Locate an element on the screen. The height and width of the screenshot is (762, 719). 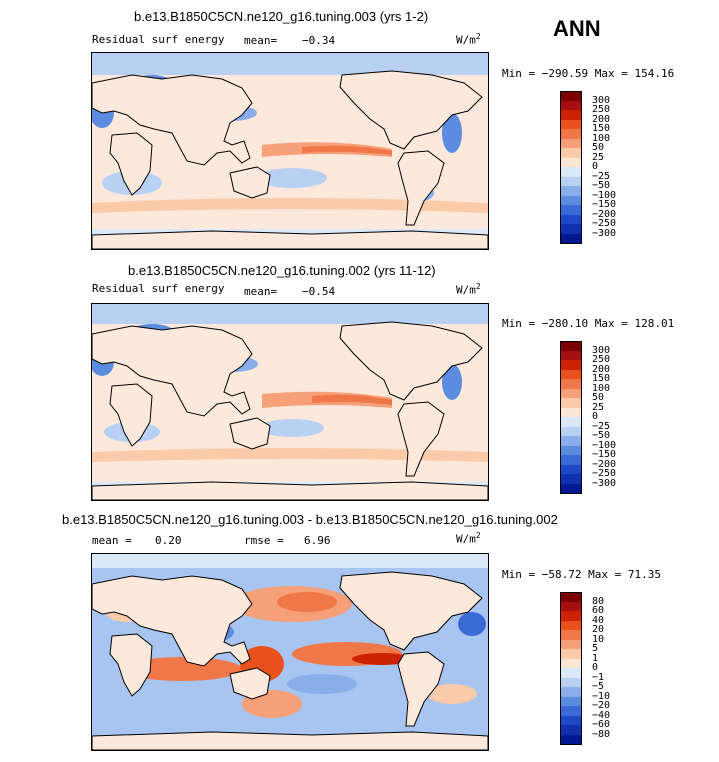
colorbar-tick-label: −20 is located at coordinates (601, 705).